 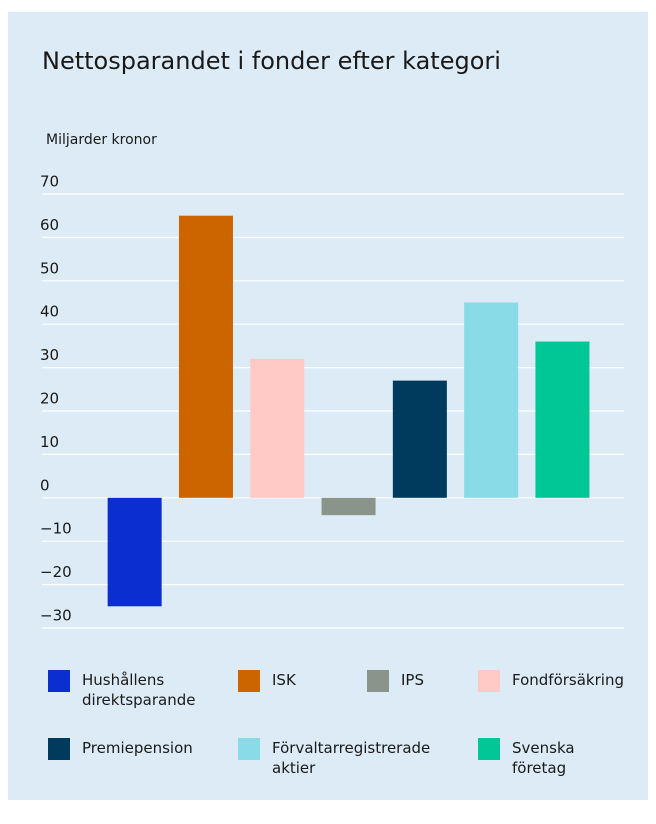 I want to click on legend-item: Svenska företag, so click(x=555, y=758).